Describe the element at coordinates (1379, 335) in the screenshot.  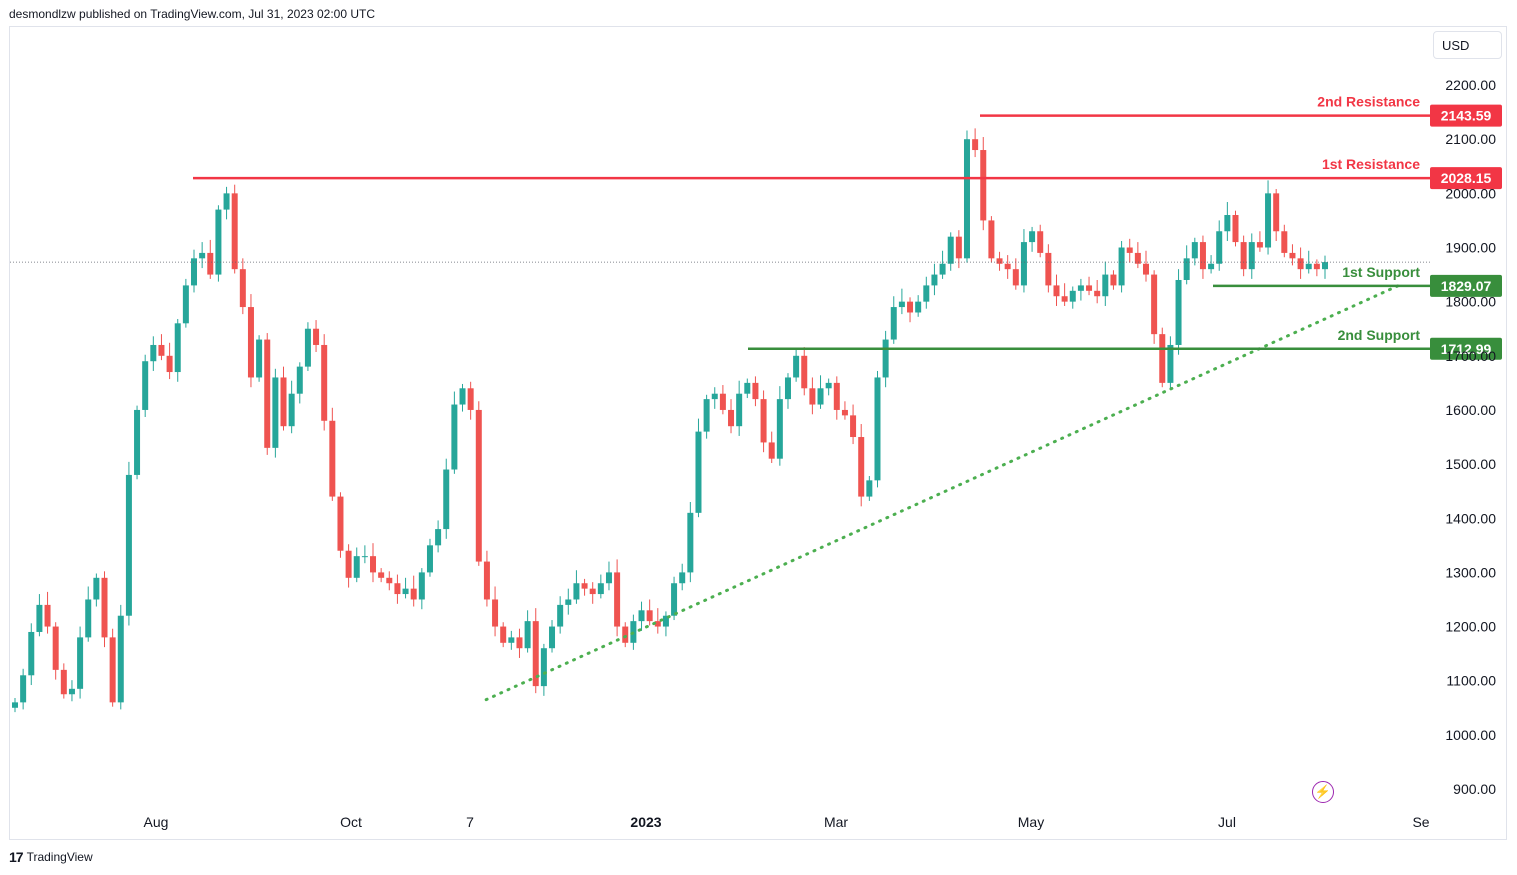
I see `level-name: 2nd Support` at that location.